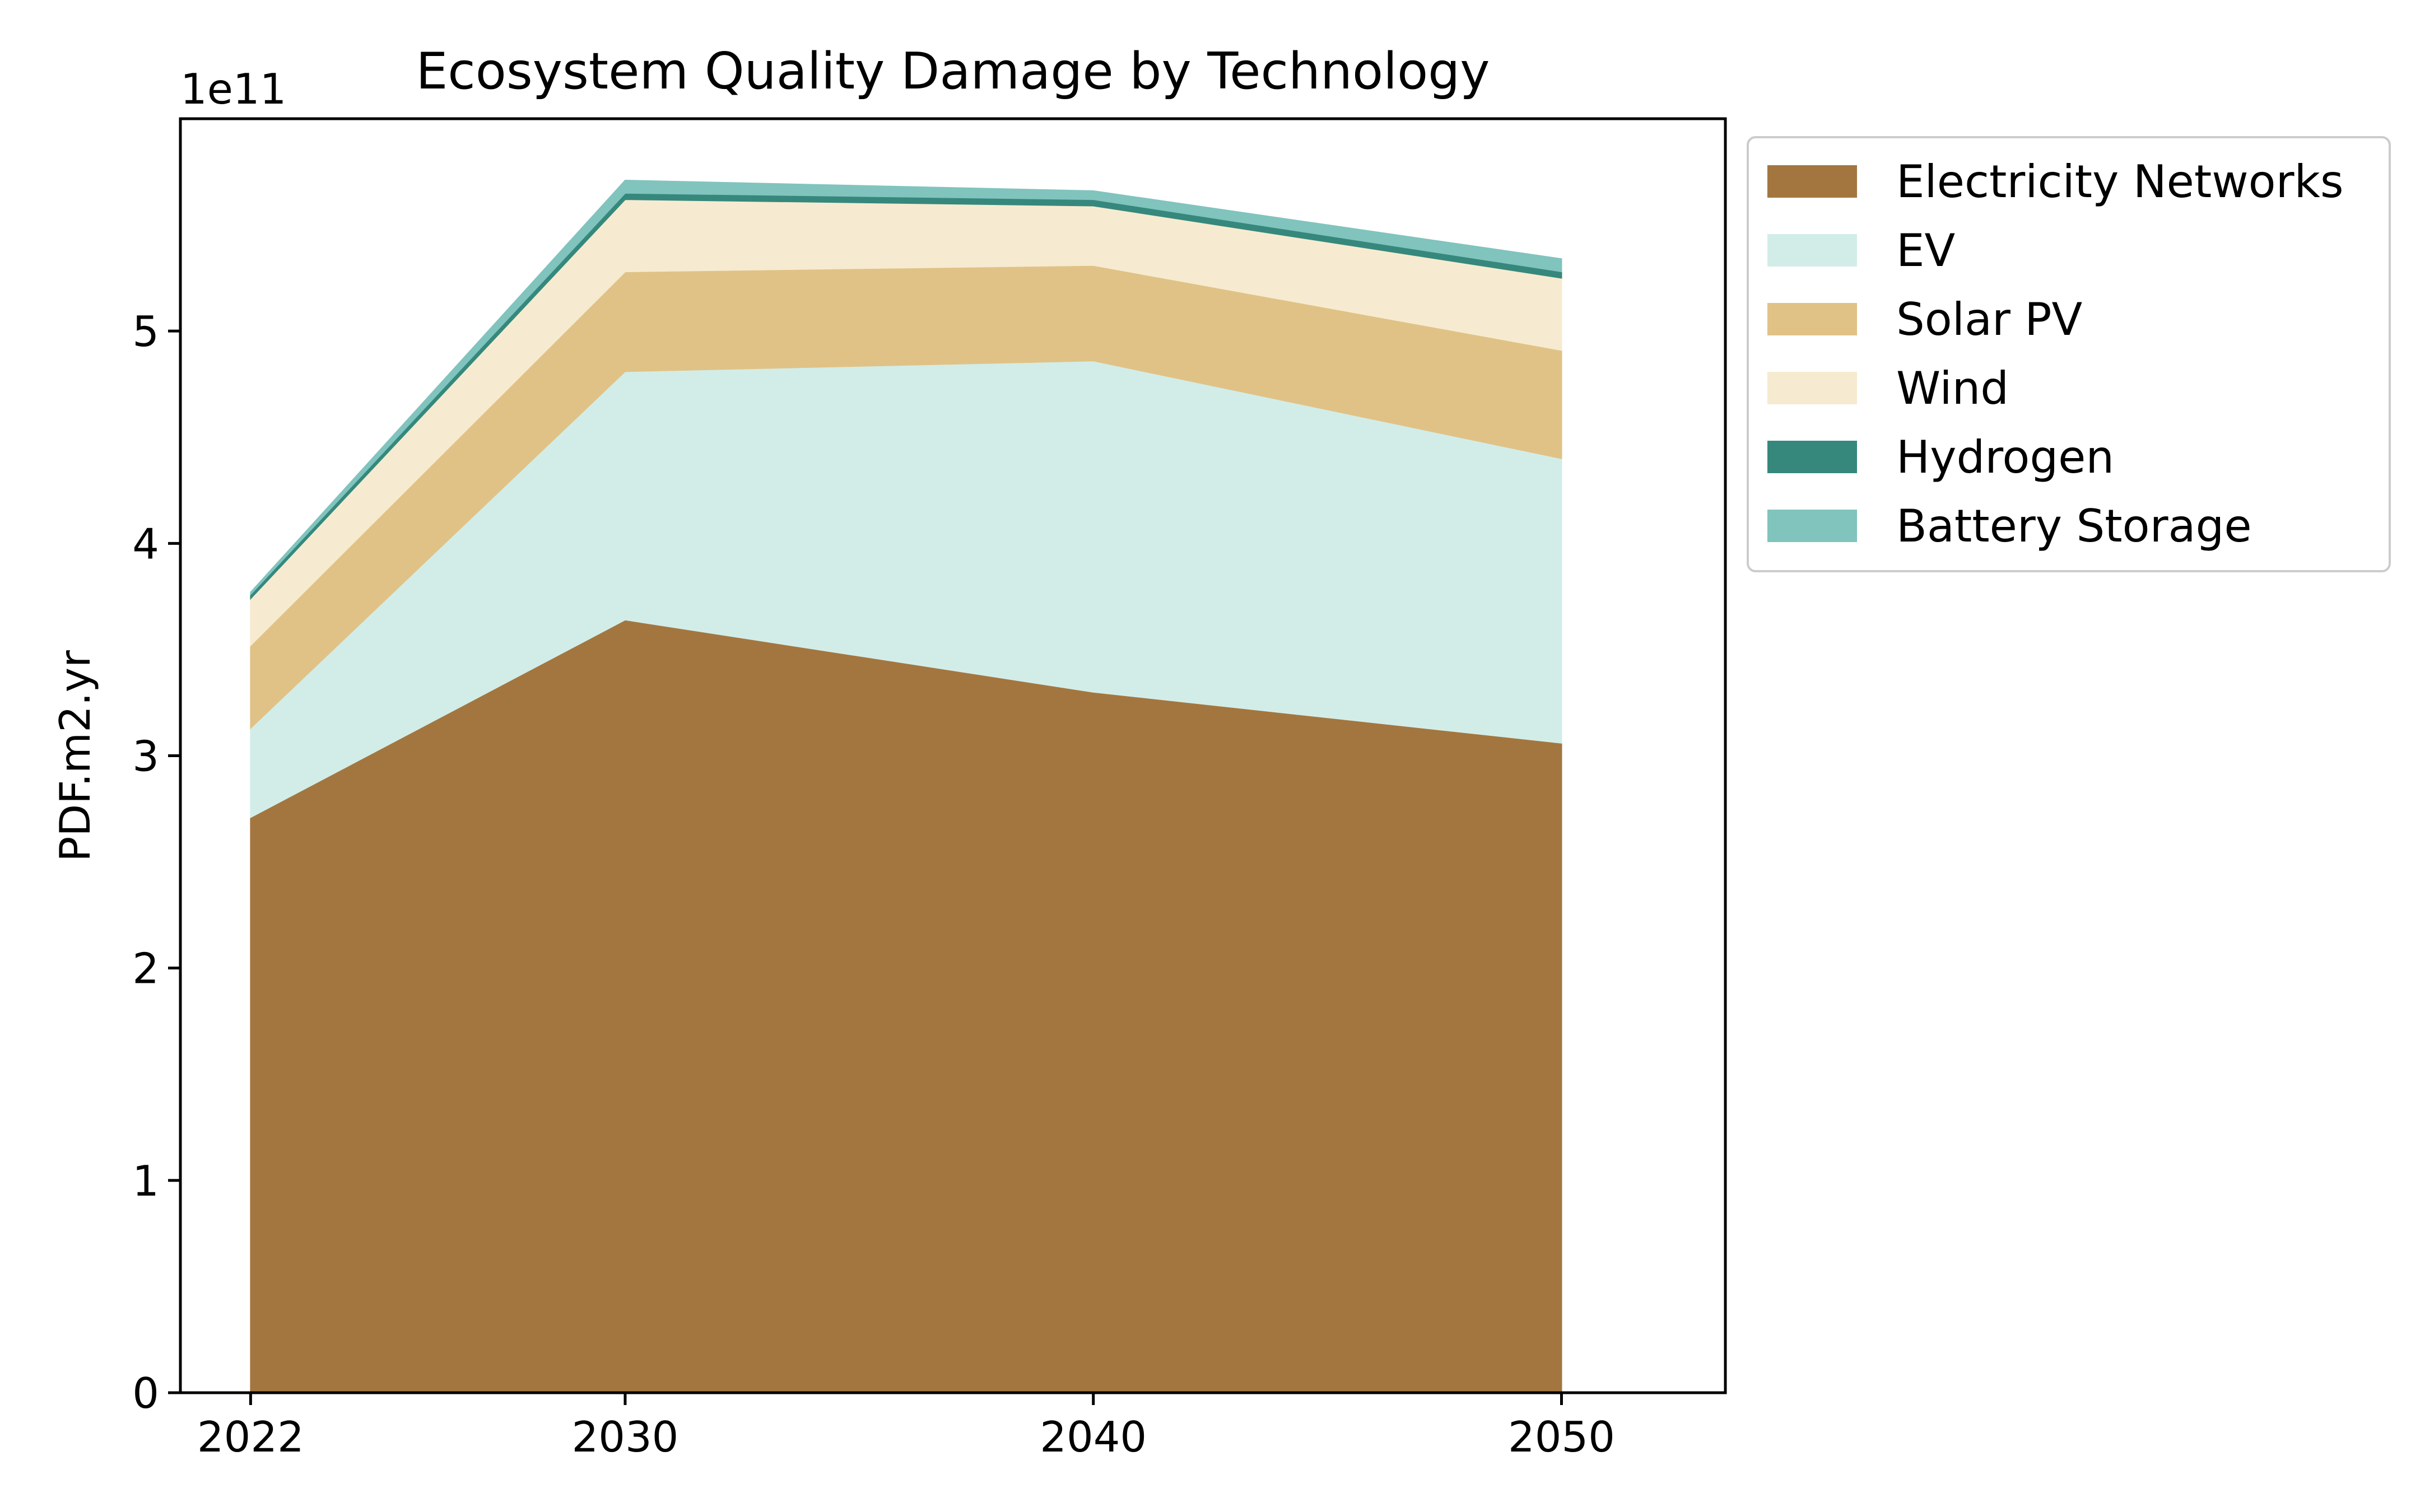 This screenshot has height=1512, width=2420. I want to click on y-axis-multiplier: 1e11, so click(233, 89).